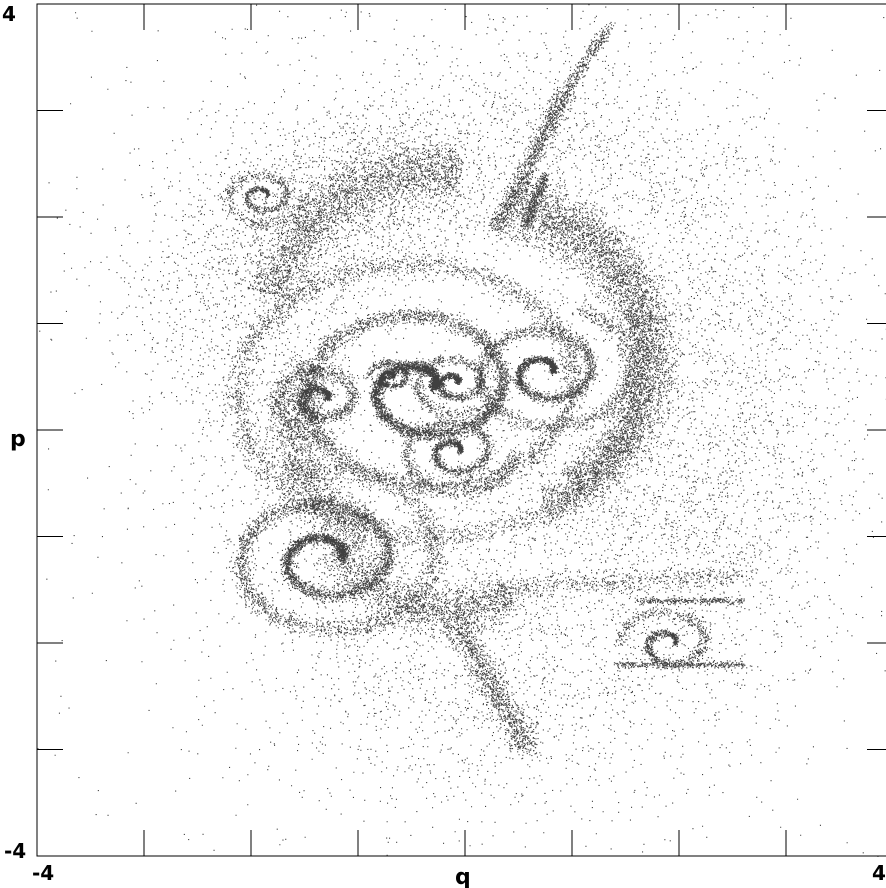  What do you see at coordinates (879, 873) in the screenshot?
I see `x-tick-label-max: 4` at bounding box center [879, 873].